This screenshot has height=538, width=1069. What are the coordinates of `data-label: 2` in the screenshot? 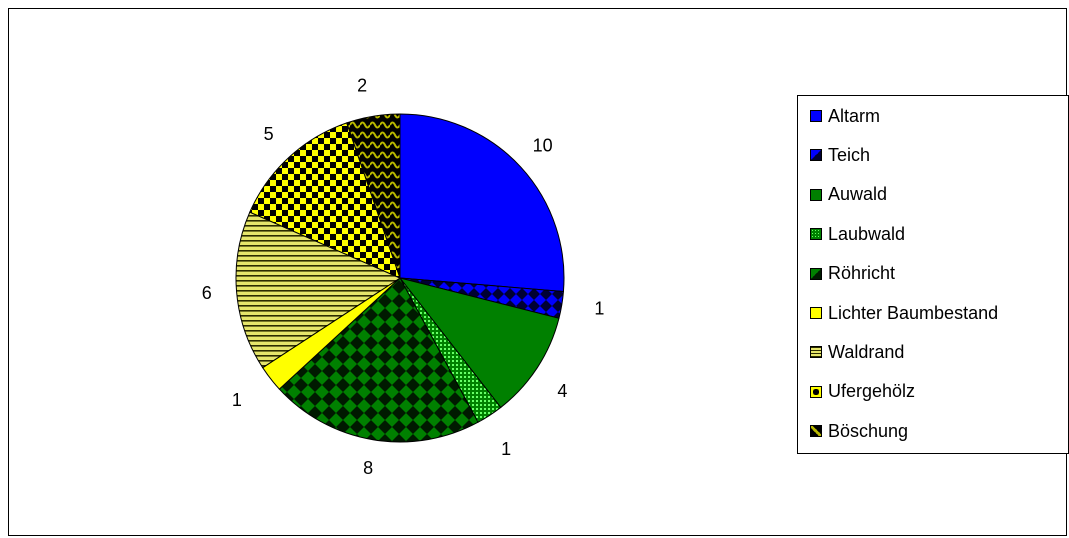 It's located at (362, 85).